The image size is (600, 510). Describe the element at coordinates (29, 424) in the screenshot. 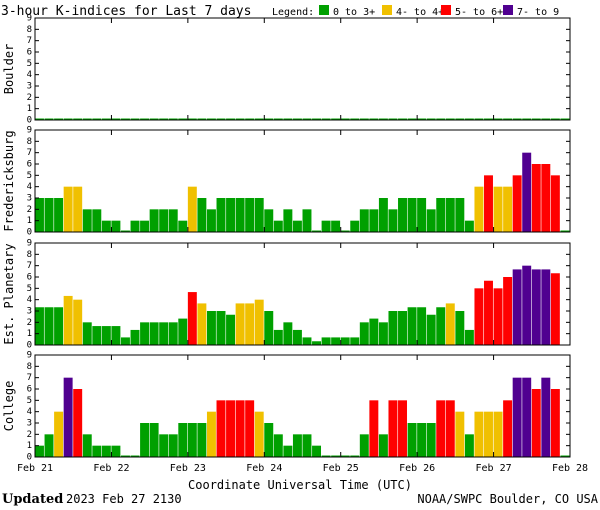

I see `y-tick-label: 3` at that location.